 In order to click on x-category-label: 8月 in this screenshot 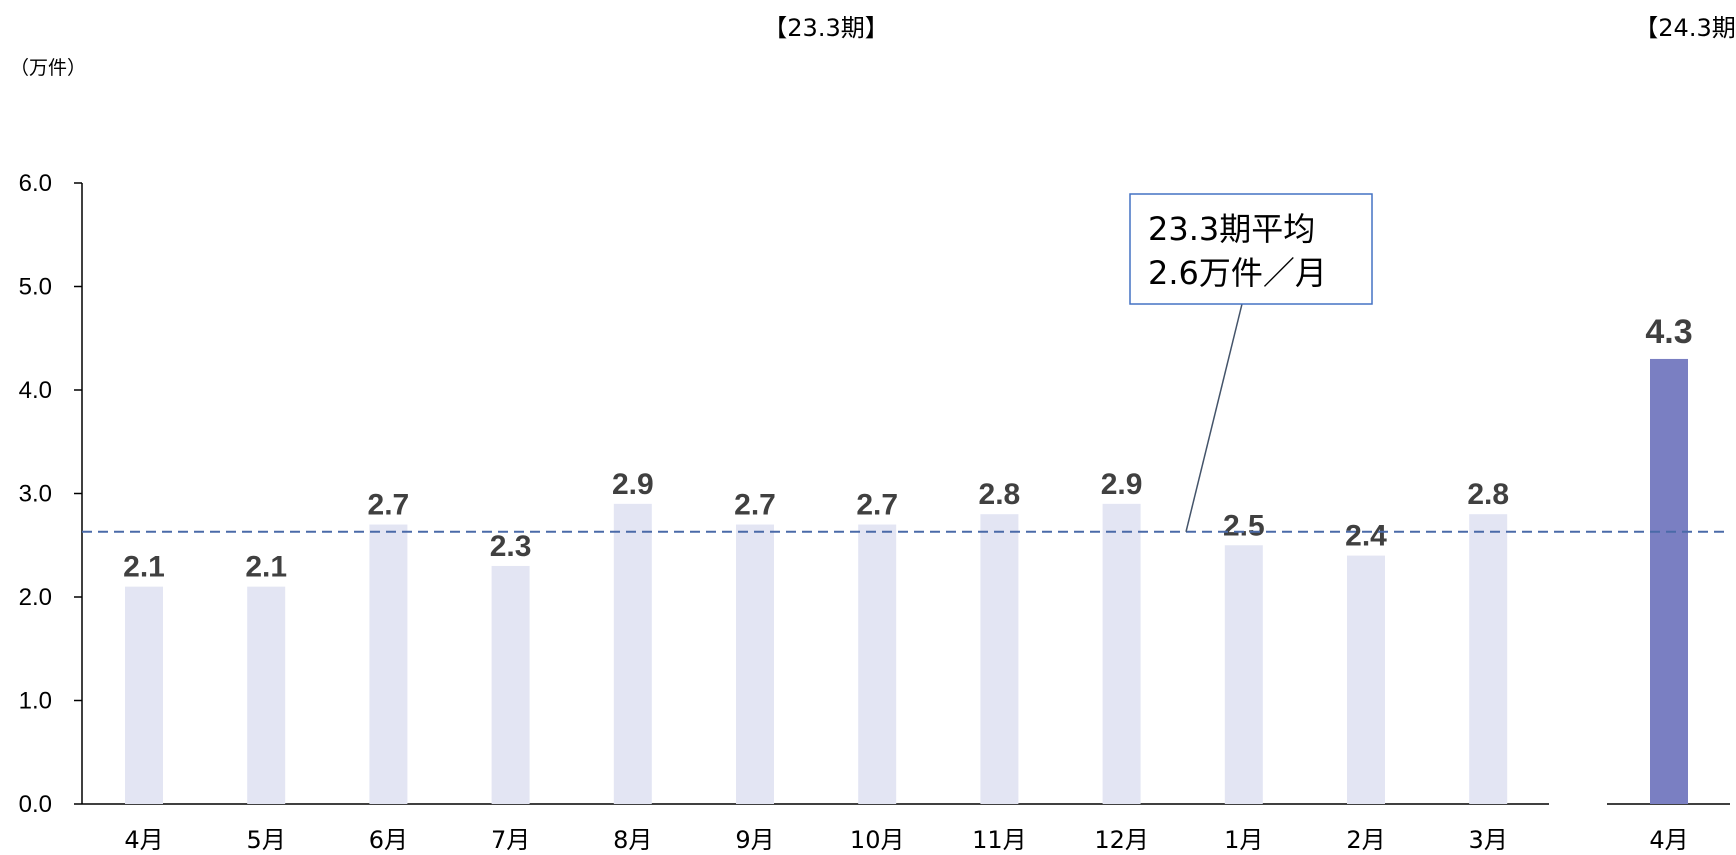, I will do `click(632, 840)`.